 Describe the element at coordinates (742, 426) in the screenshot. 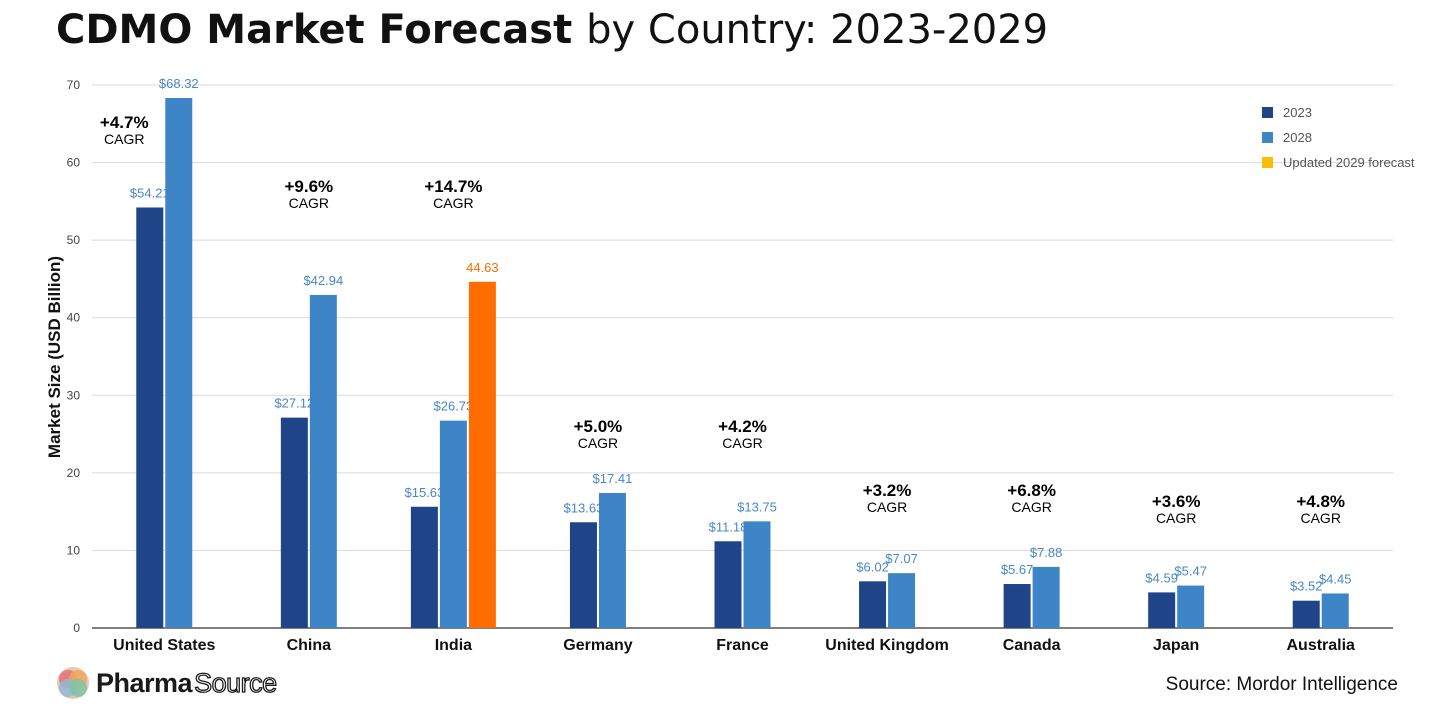

I see `cagr-value: +4.2%` at that location.